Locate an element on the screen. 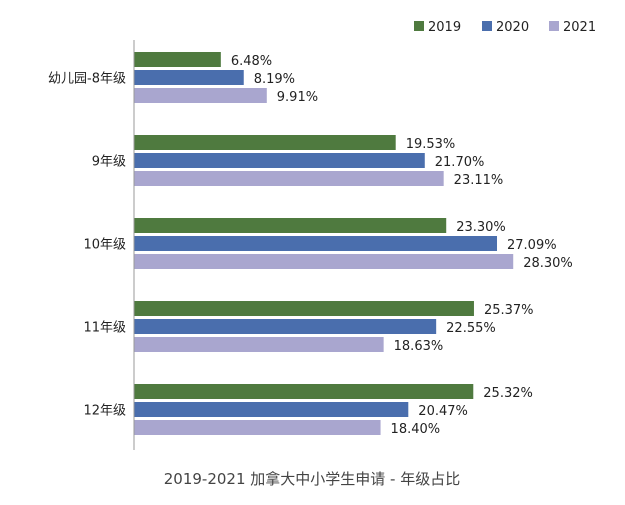  category-label: 9年级 is located at coordinates (109, 162).